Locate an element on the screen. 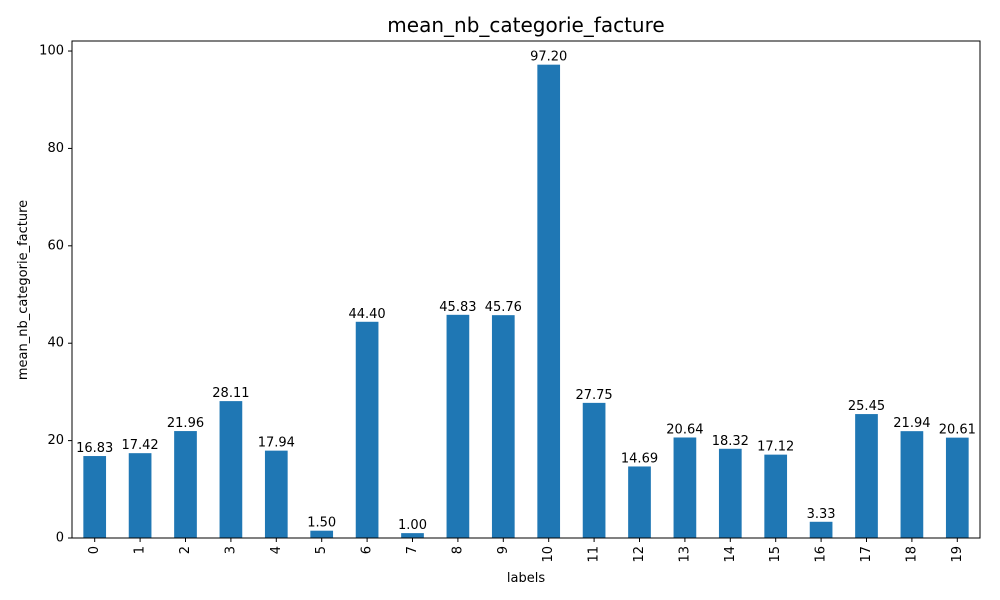  x-tick-label-2: 2 is located at coordinates (185, 550).